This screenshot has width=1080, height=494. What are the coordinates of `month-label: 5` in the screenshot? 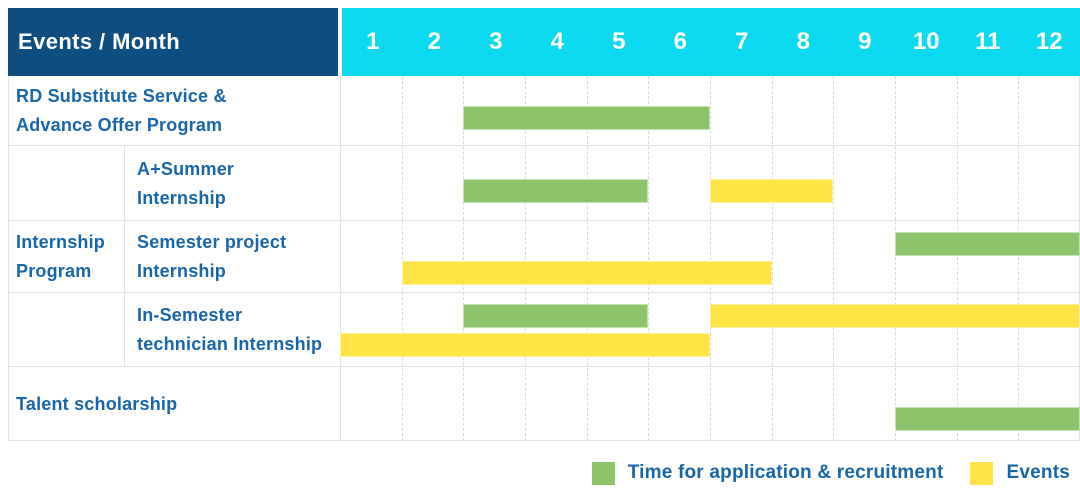 It's located at (619, 41).